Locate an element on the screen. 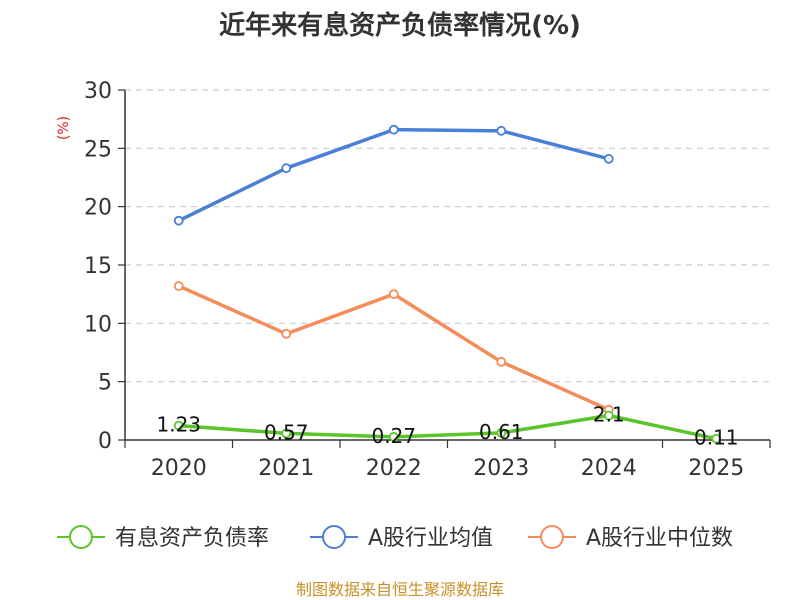 This screenshot has width=800, height=600. x-tick-label: 2024 is located at coordinates (609, 468).